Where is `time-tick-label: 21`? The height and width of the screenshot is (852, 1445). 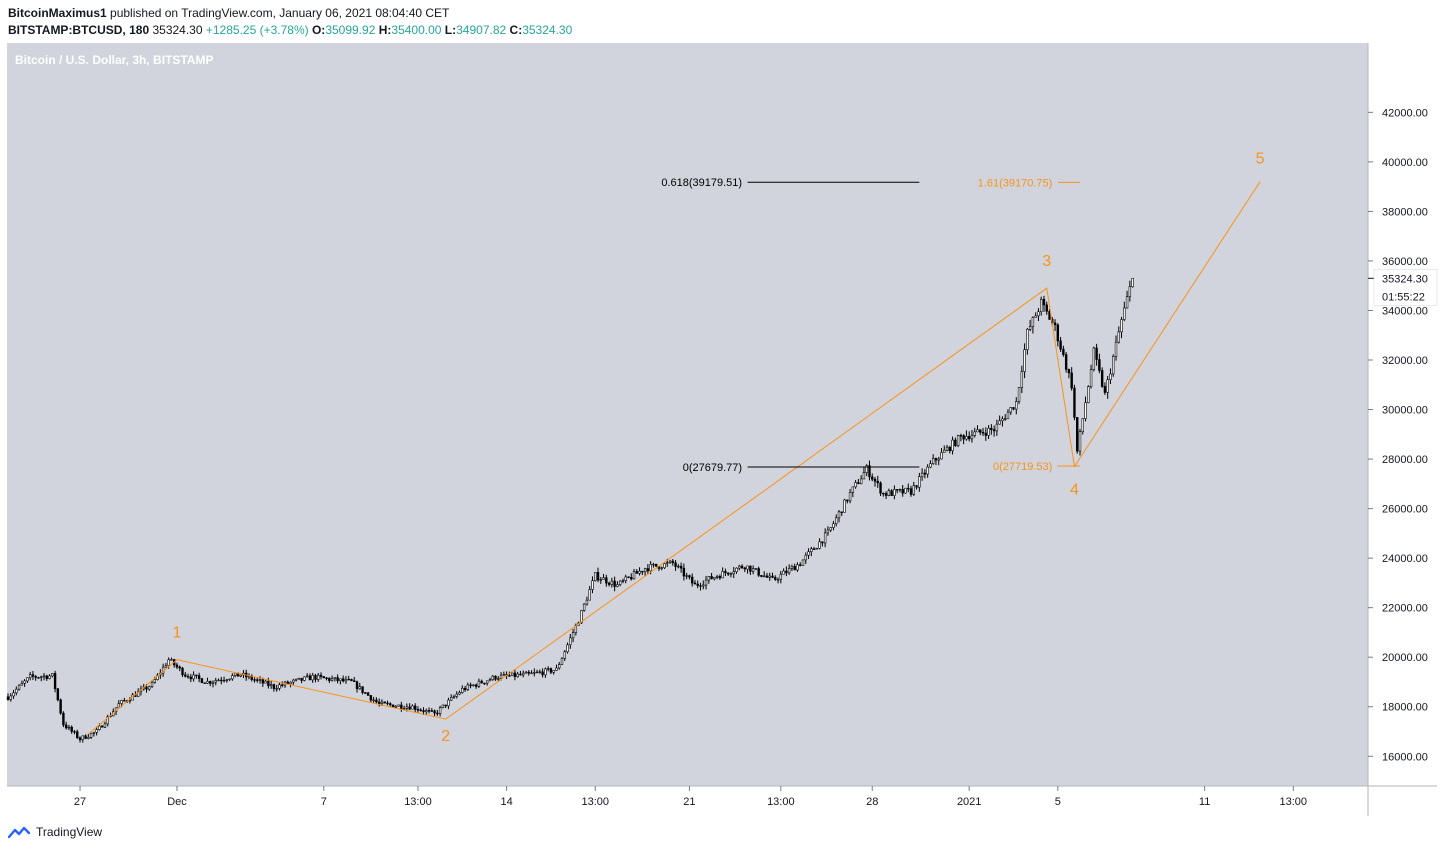 time-tick-label: 21 is located at coordinates (689, 802).